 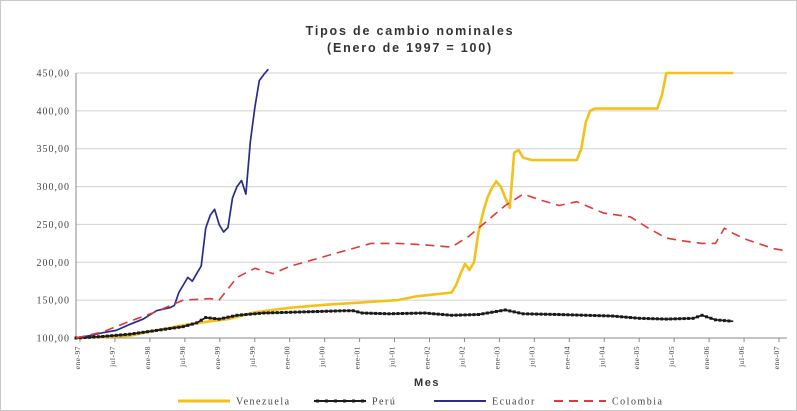 What do you see at coordinates (514, 402) in the screenshot?
I see `legend-label: Ecuador` at bounding box center [514, 402].